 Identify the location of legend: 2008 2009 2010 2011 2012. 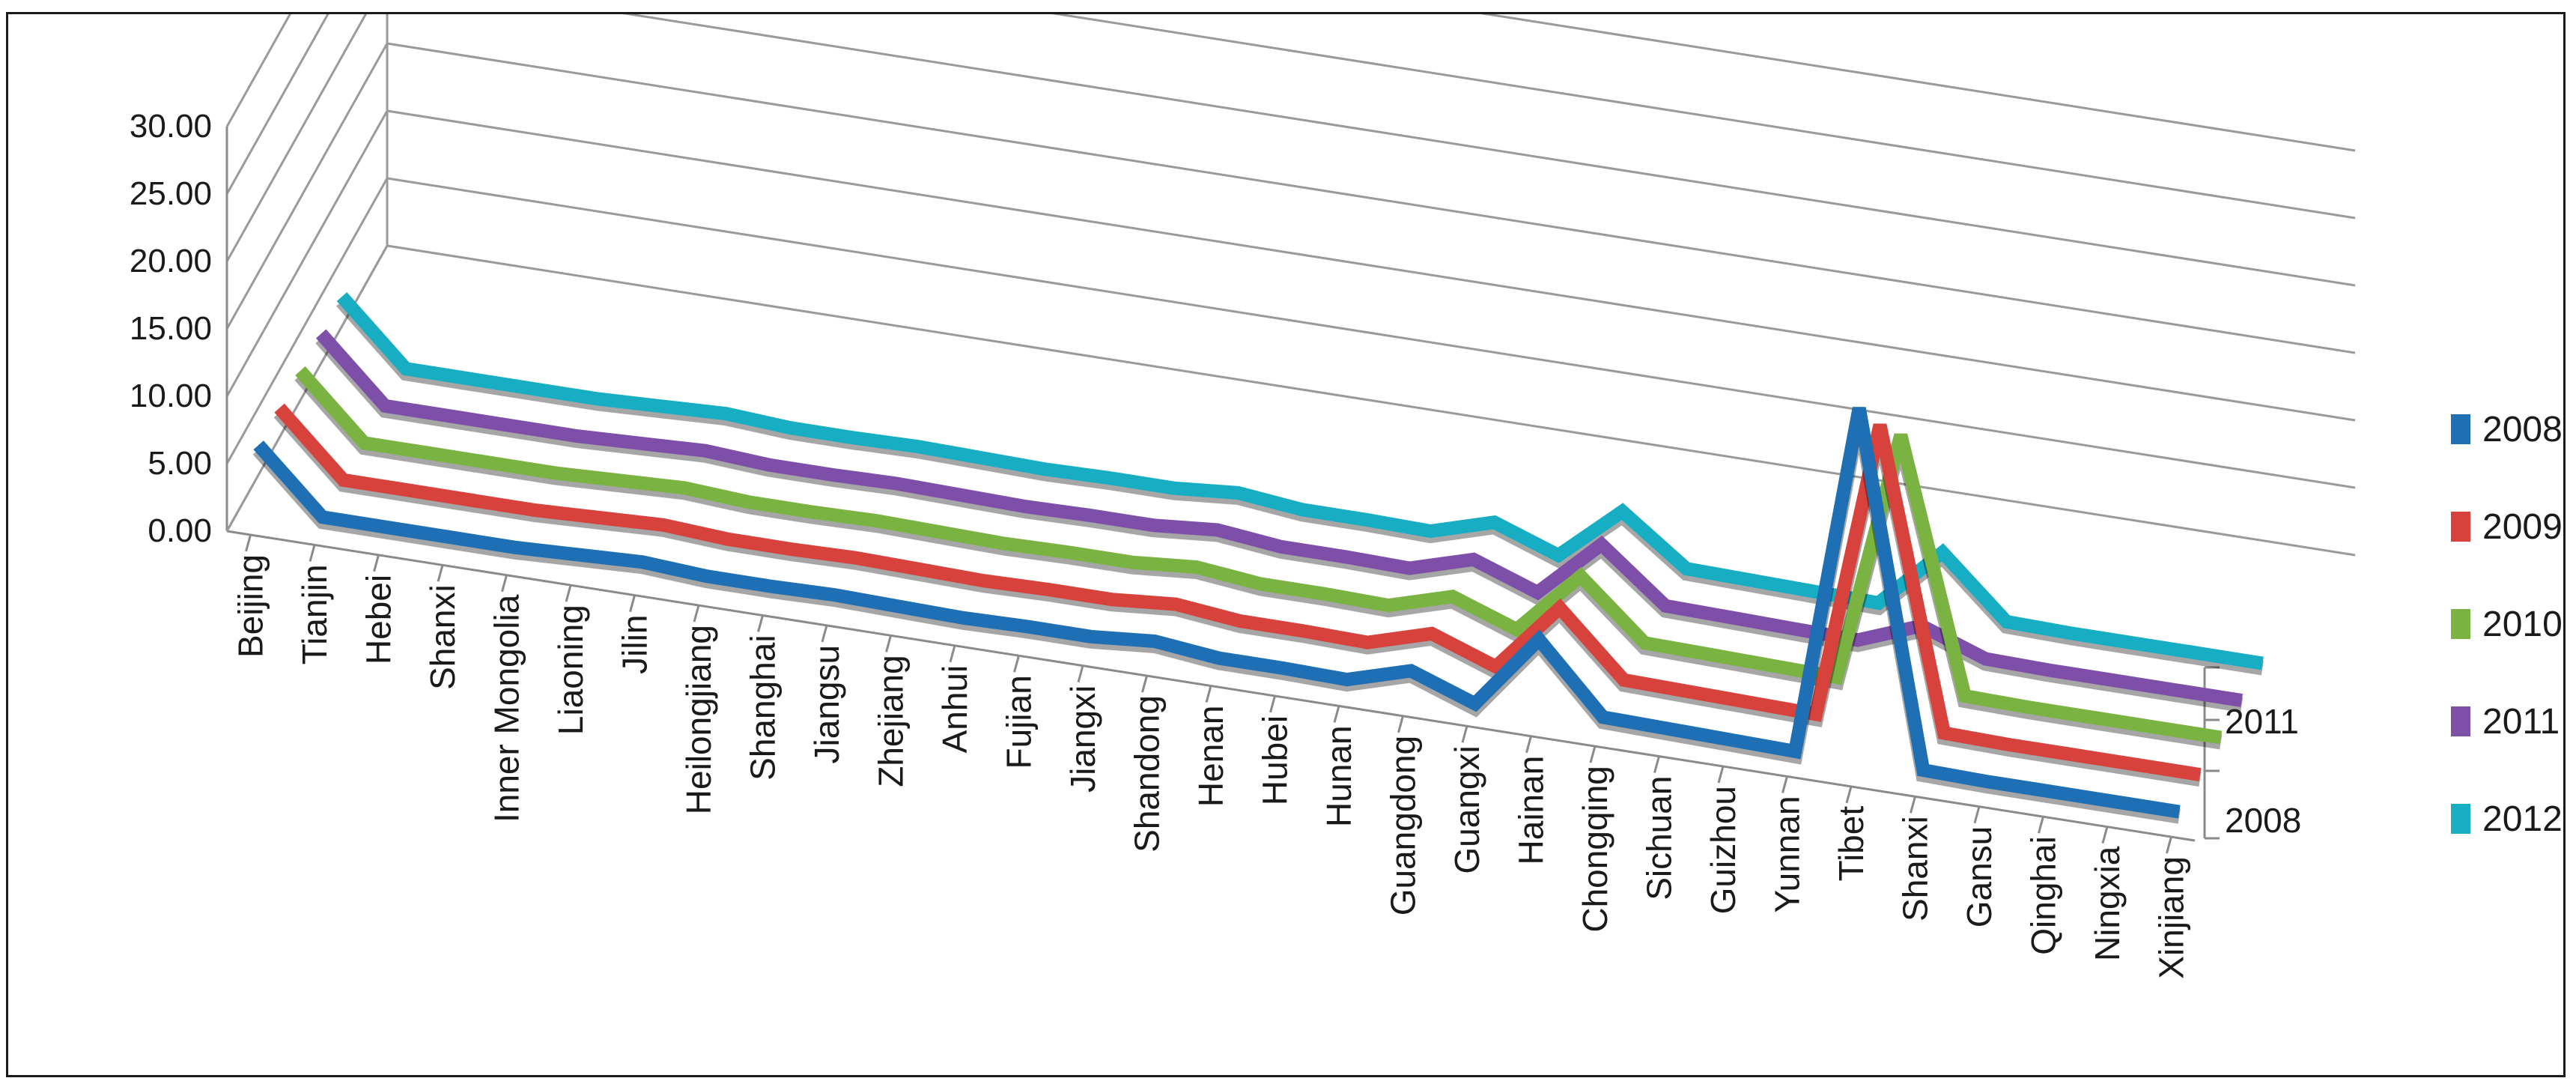
(2507, 624).